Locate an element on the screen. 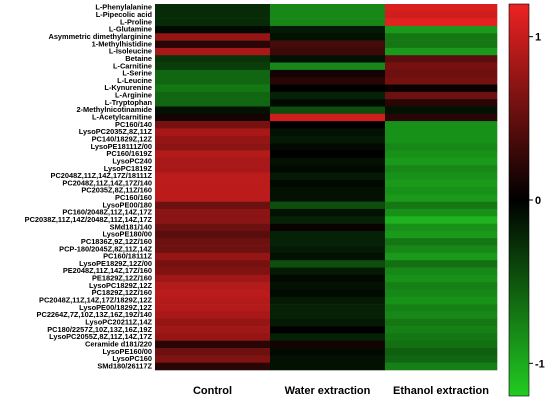 This screenshot has width=550, height=403. row-label: L-Kynurenine is located at coordinates (128, 87).